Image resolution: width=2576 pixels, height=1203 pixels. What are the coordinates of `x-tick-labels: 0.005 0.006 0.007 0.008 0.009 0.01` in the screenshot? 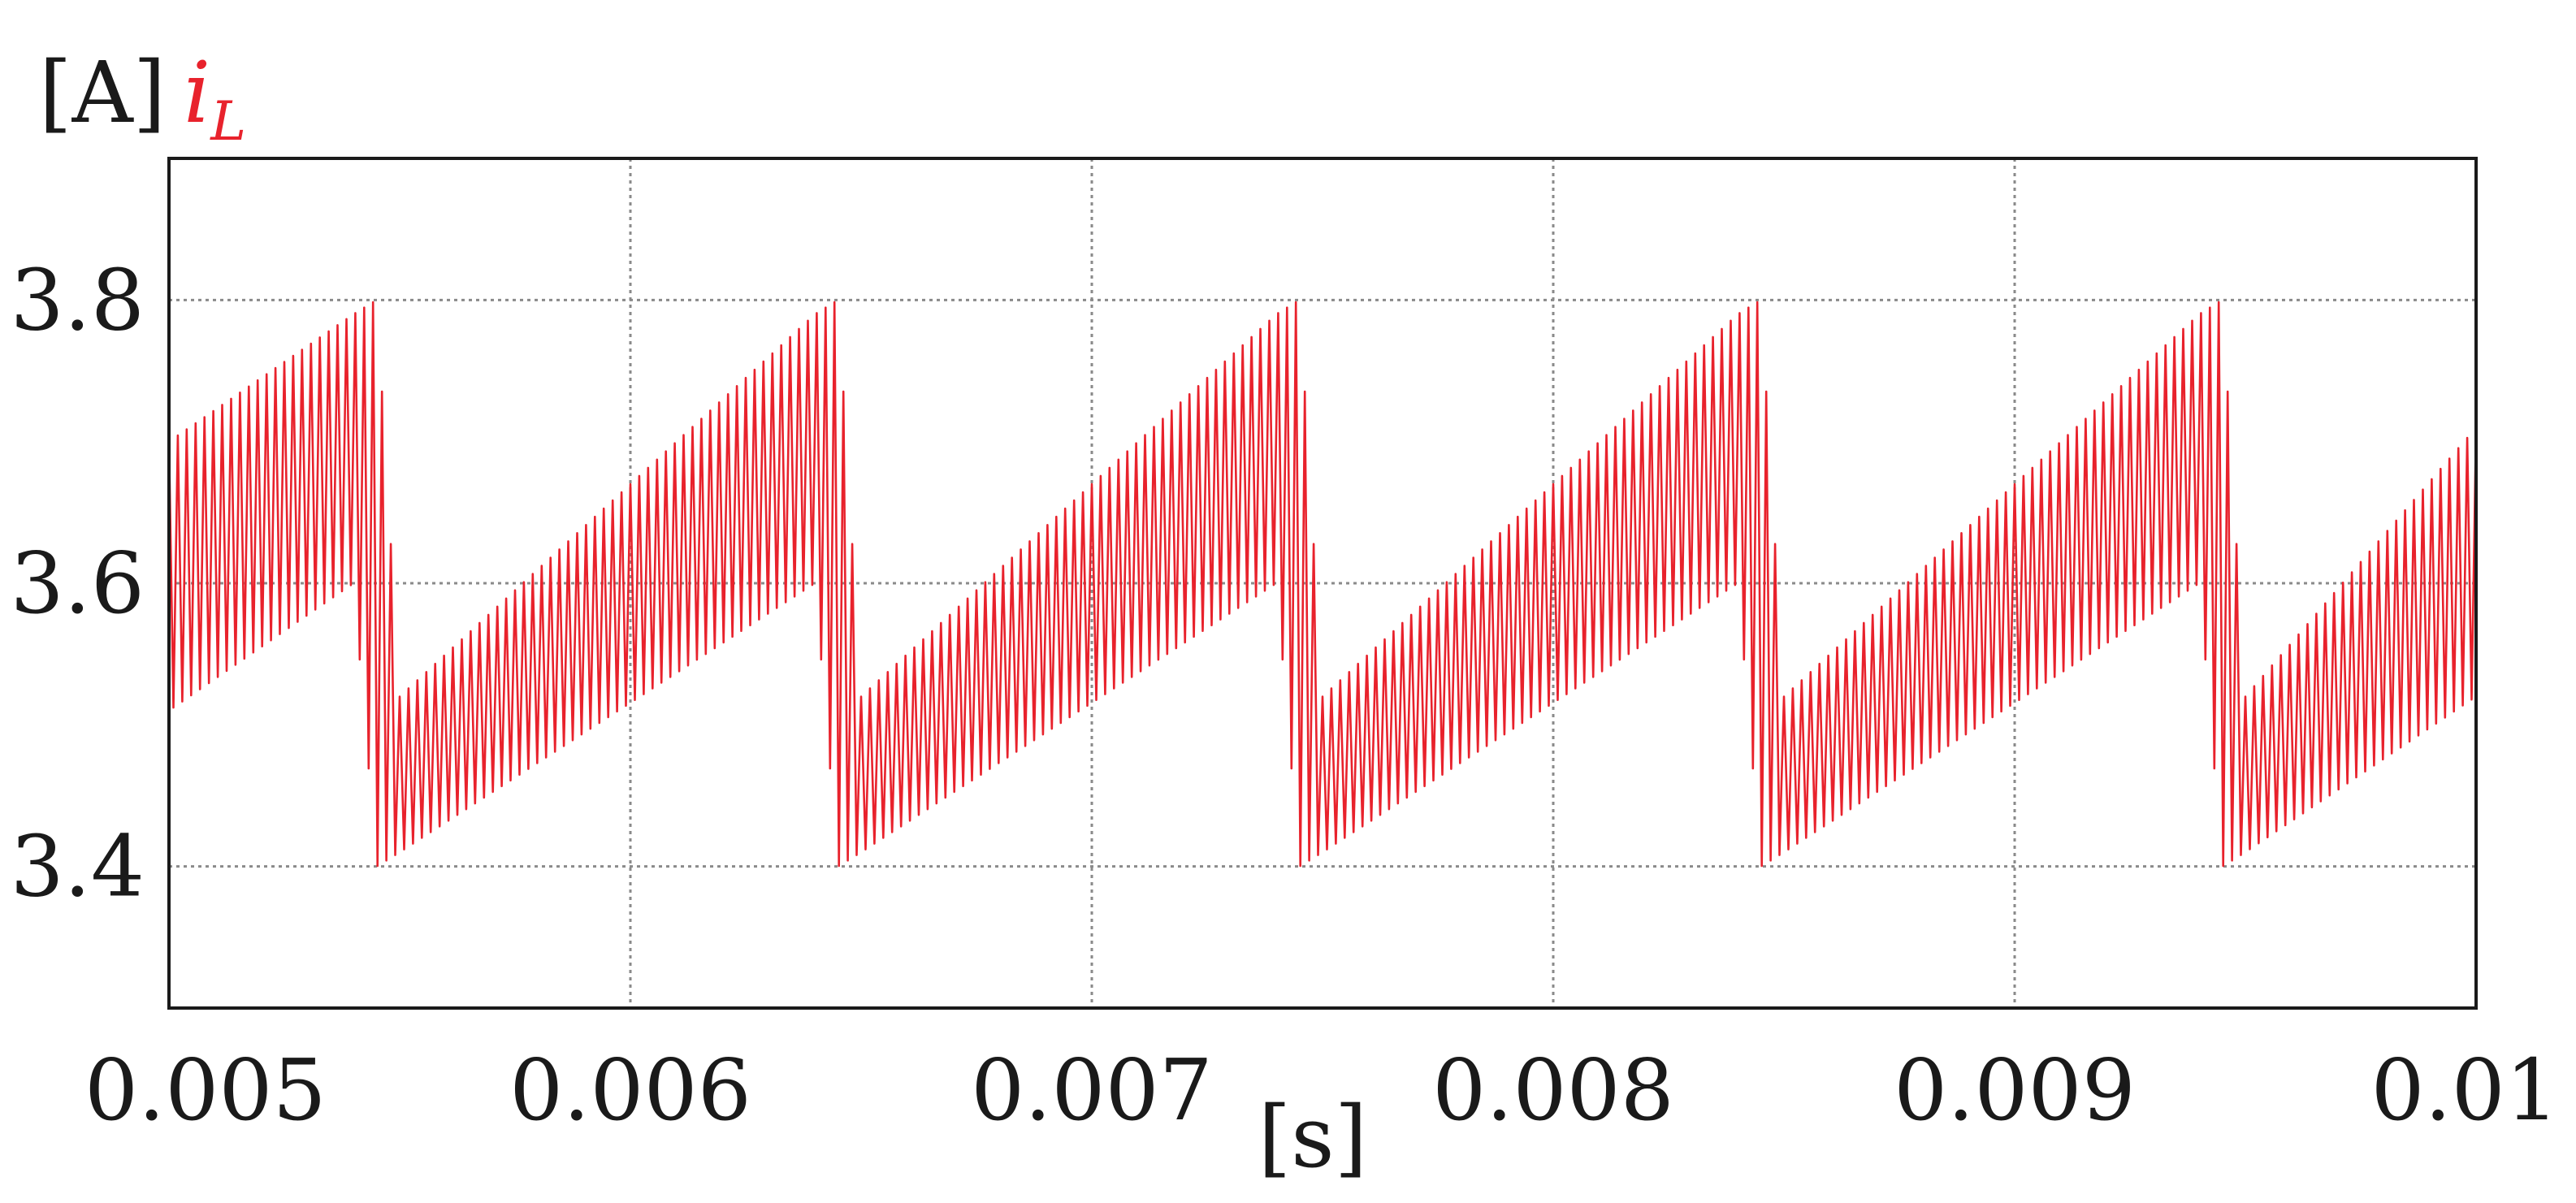 It's located at (1322, 1090).